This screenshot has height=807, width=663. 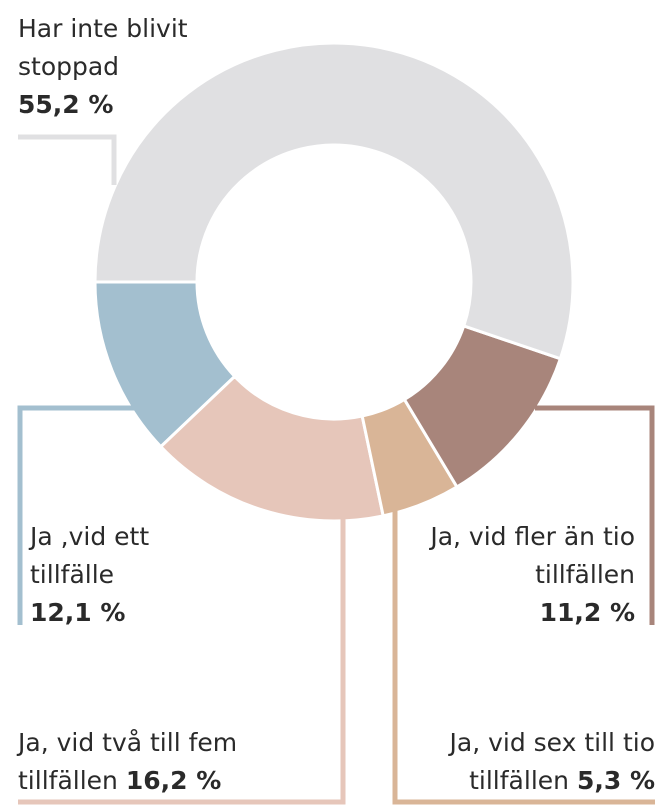 What do you see at coordinates (552, 761) in the screenshot?
I see `category-label: Ja, vid sex till tio tillfällen` at bounding box center [552, 761].